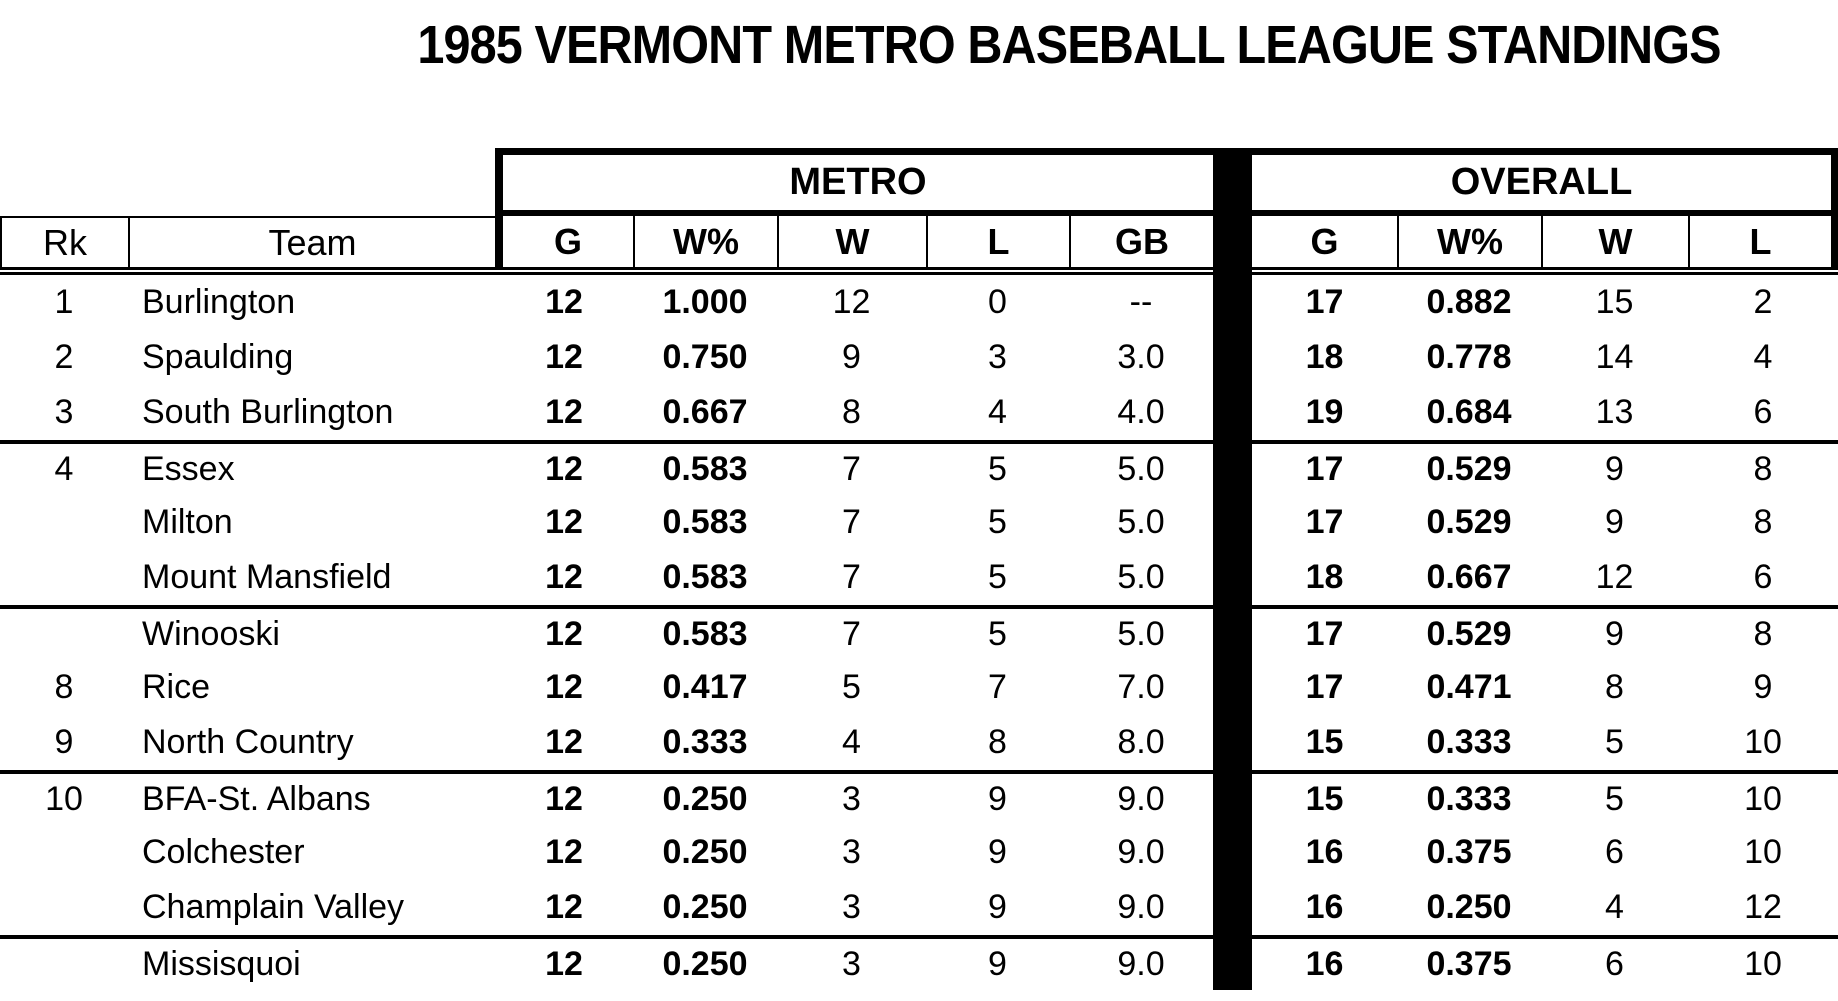 The image size is (1838, 1001). Describe the element at coordinates (1614, 412) in the screenshot. I see `overall-wins-cell: 13` at that location.